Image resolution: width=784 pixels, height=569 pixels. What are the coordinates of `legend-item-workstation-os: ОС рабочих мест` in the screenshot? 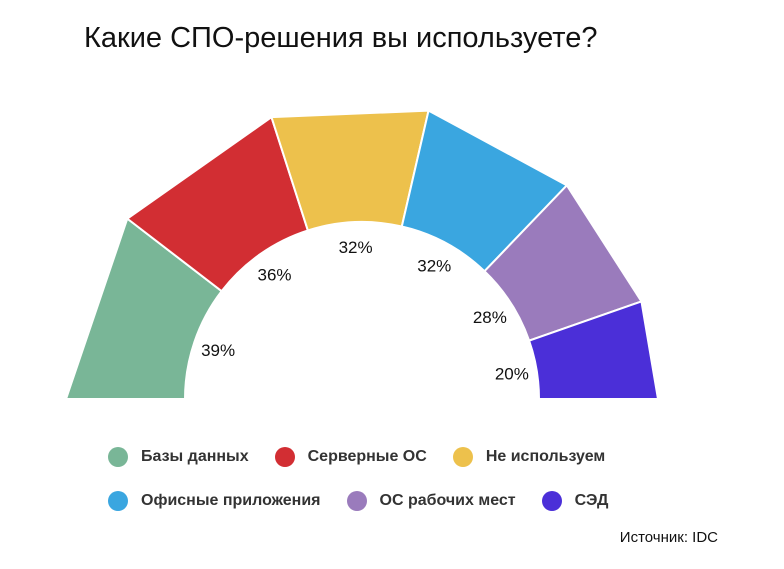 It's located at (431, 501).